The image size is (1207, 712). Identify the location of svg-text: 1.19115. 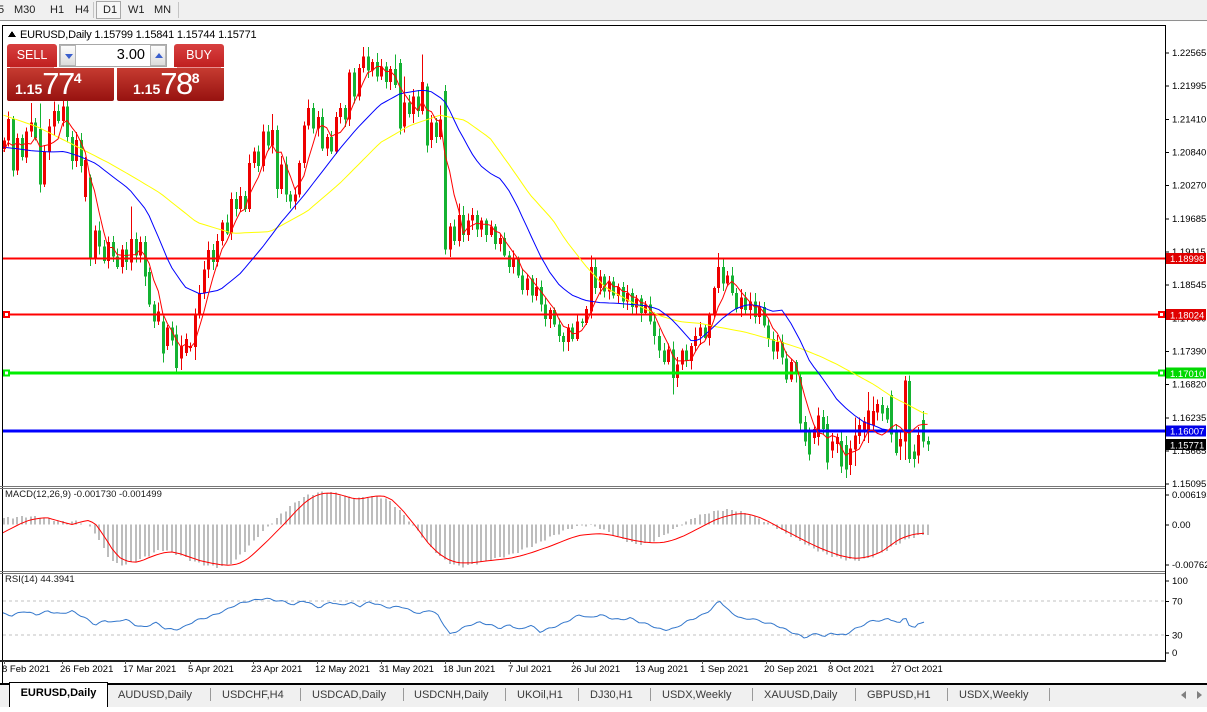
(1189, 252).